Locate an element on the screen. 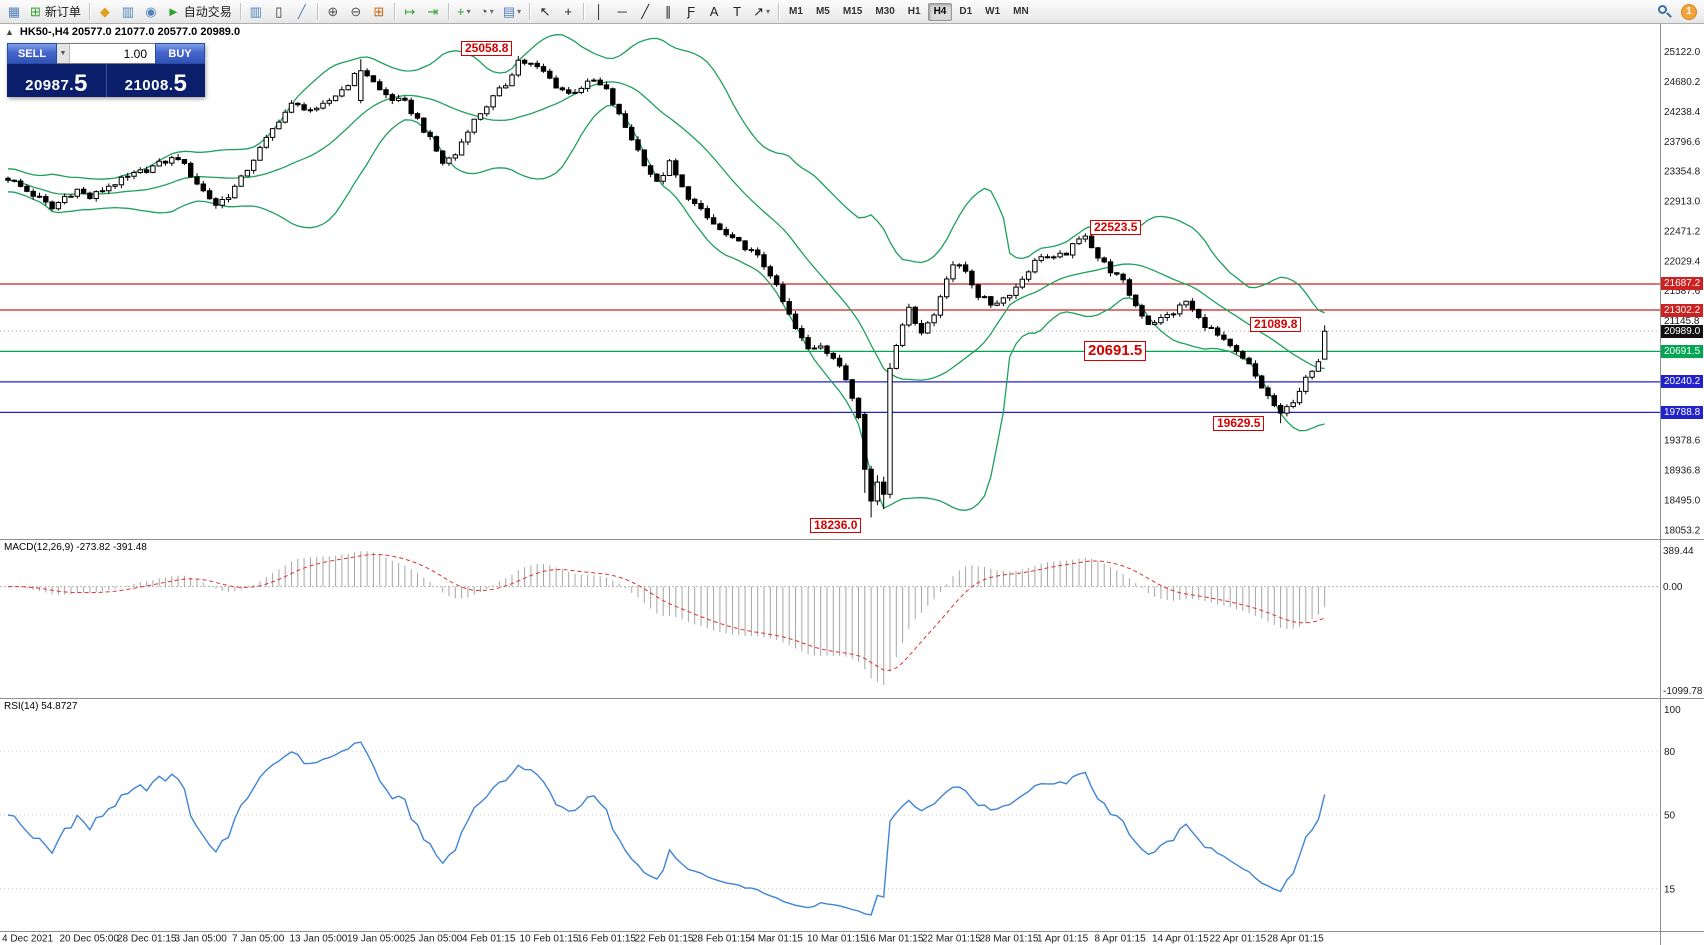  sell-price: 20987. 5 is located at coordinates (56, 80).